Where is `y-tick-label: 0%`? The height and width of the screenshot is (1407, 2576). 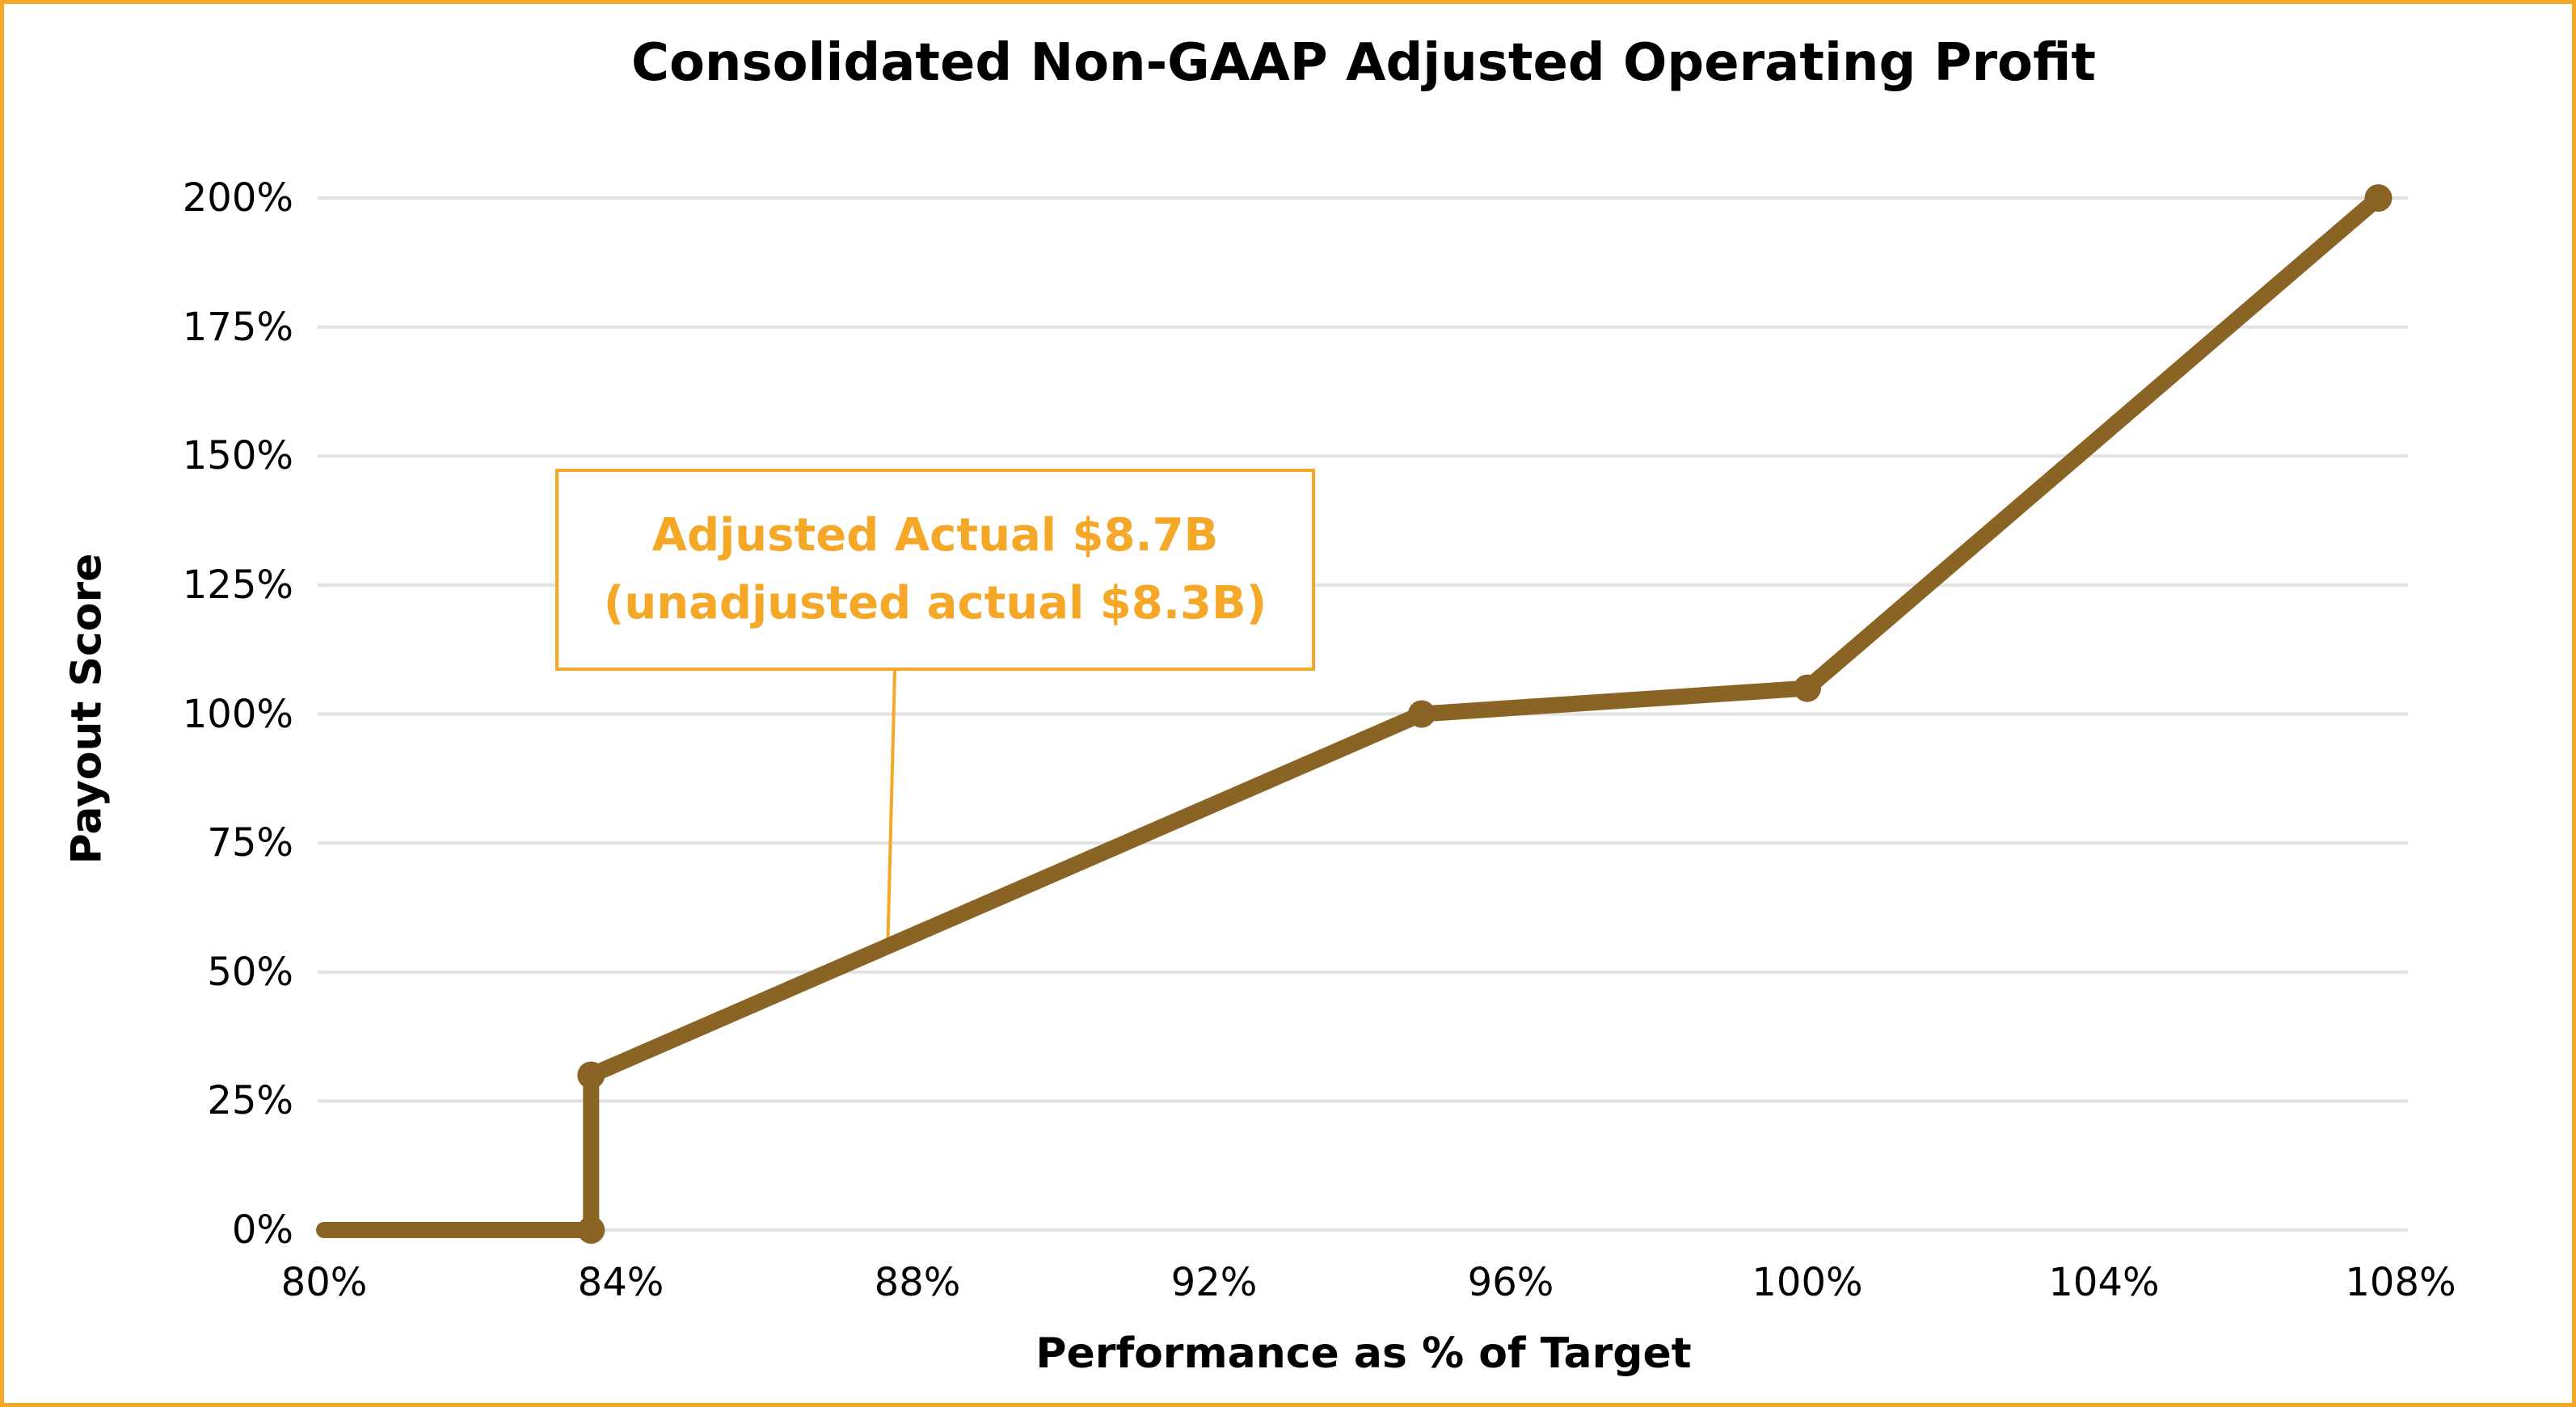
y-tick-label: 0% is located at coordinates (262, 1230).